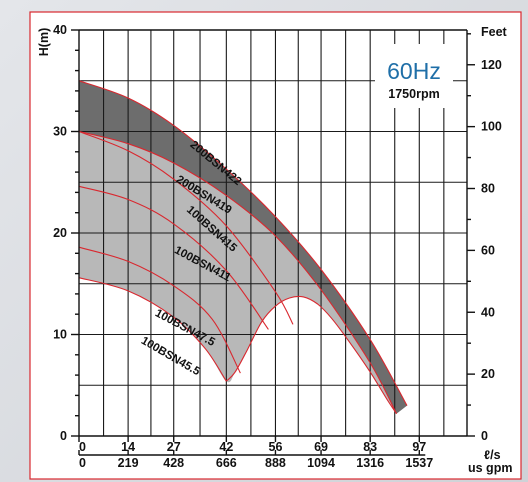 The image size is (528, 482). I want to click on feet-tick-label: 40, so click(488, 312).